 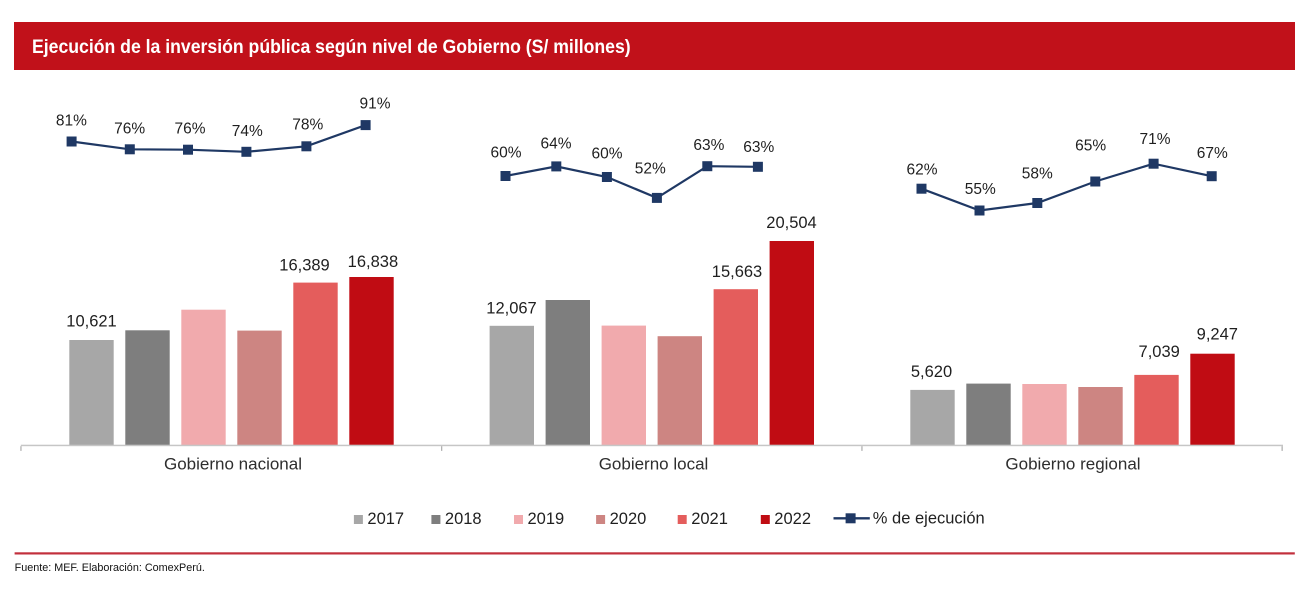 What do you see at coordinates (374, 104) in the screenshot?
I see `svg-text: 91%` at bounding box center [374, 104].